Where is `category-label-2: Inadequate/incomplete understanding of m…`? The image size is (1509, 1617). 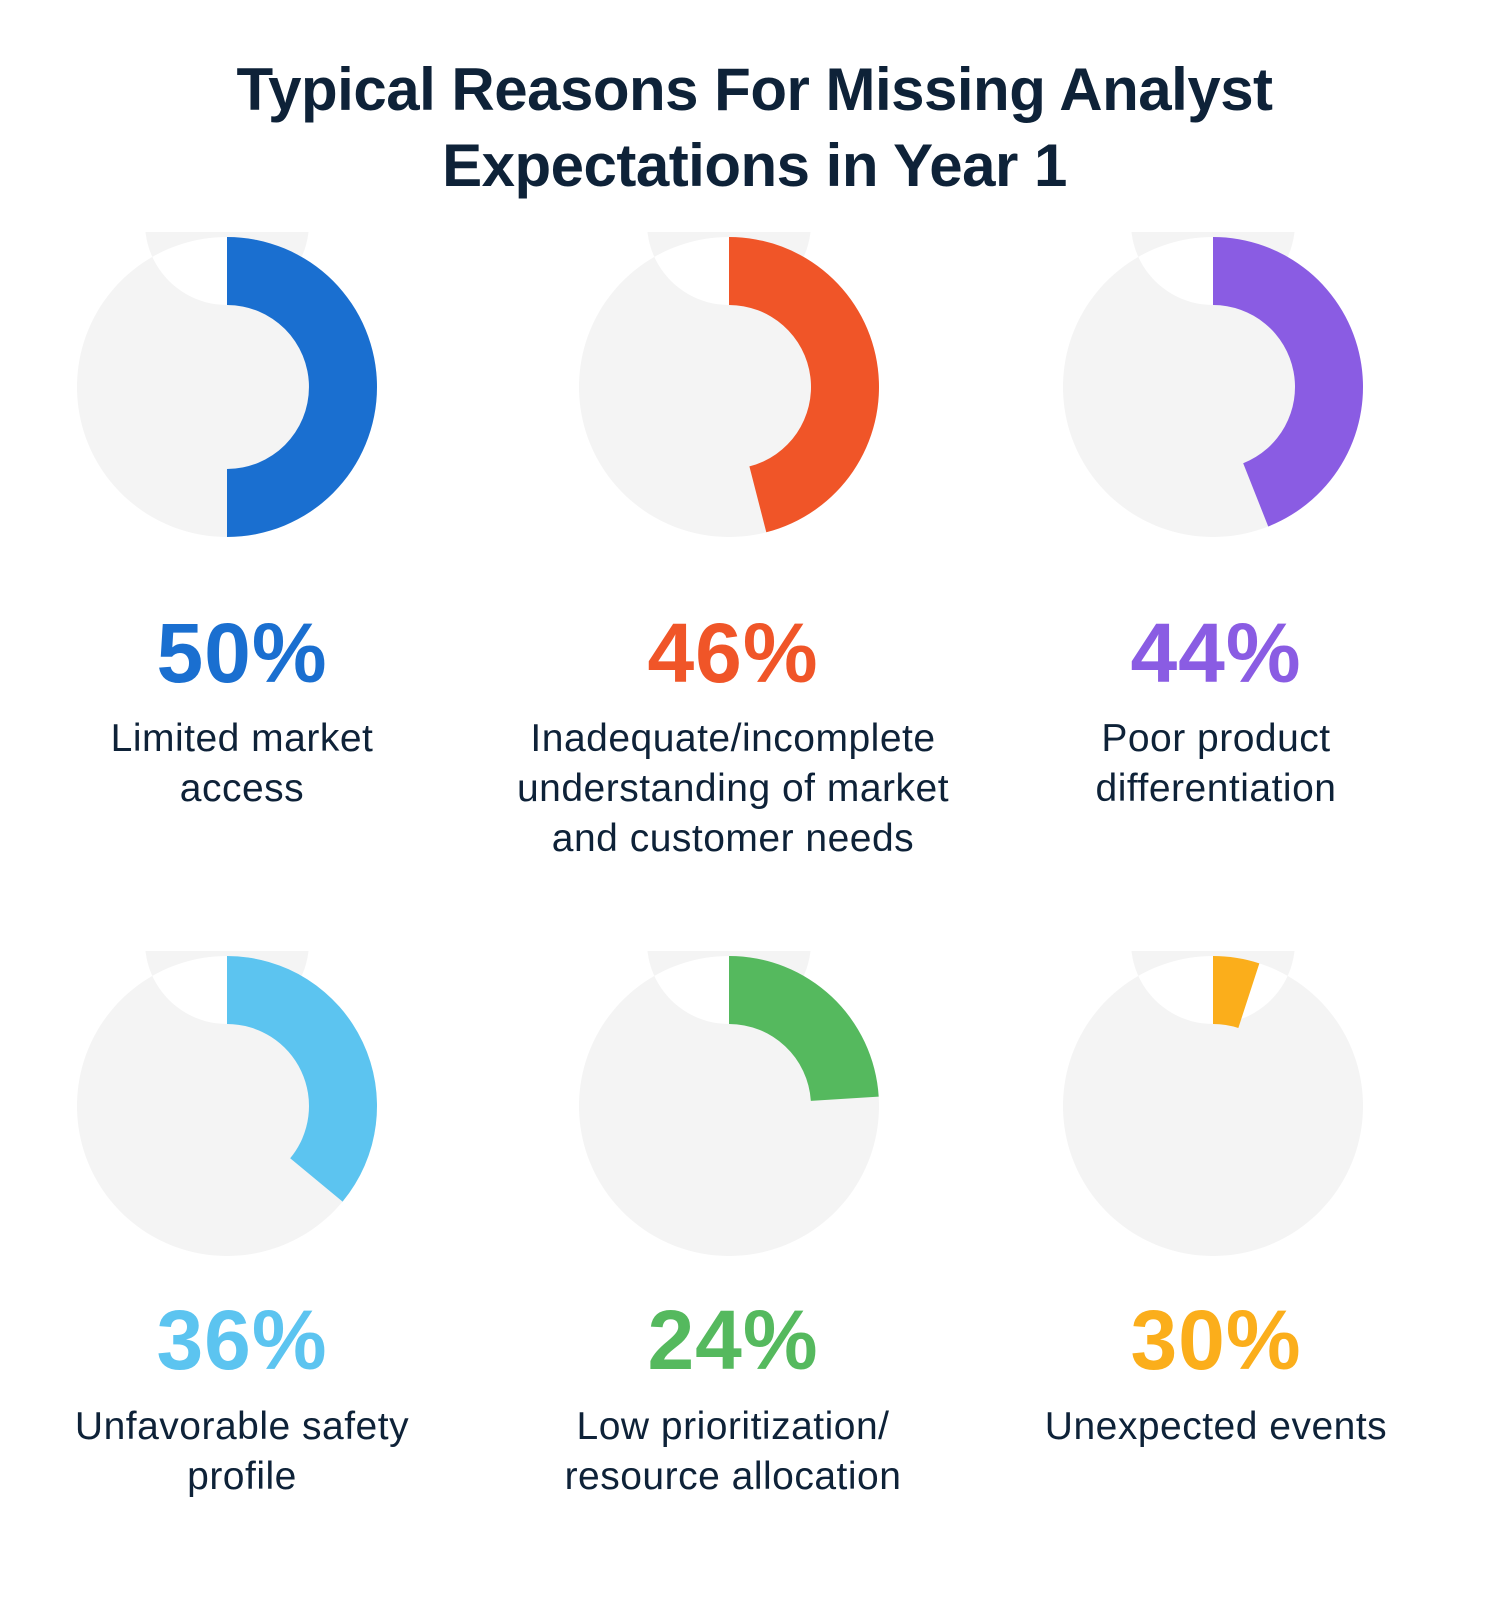
category-label-2: Inadequate/incomplete understanding of m… is located at coordinates (733, 789).